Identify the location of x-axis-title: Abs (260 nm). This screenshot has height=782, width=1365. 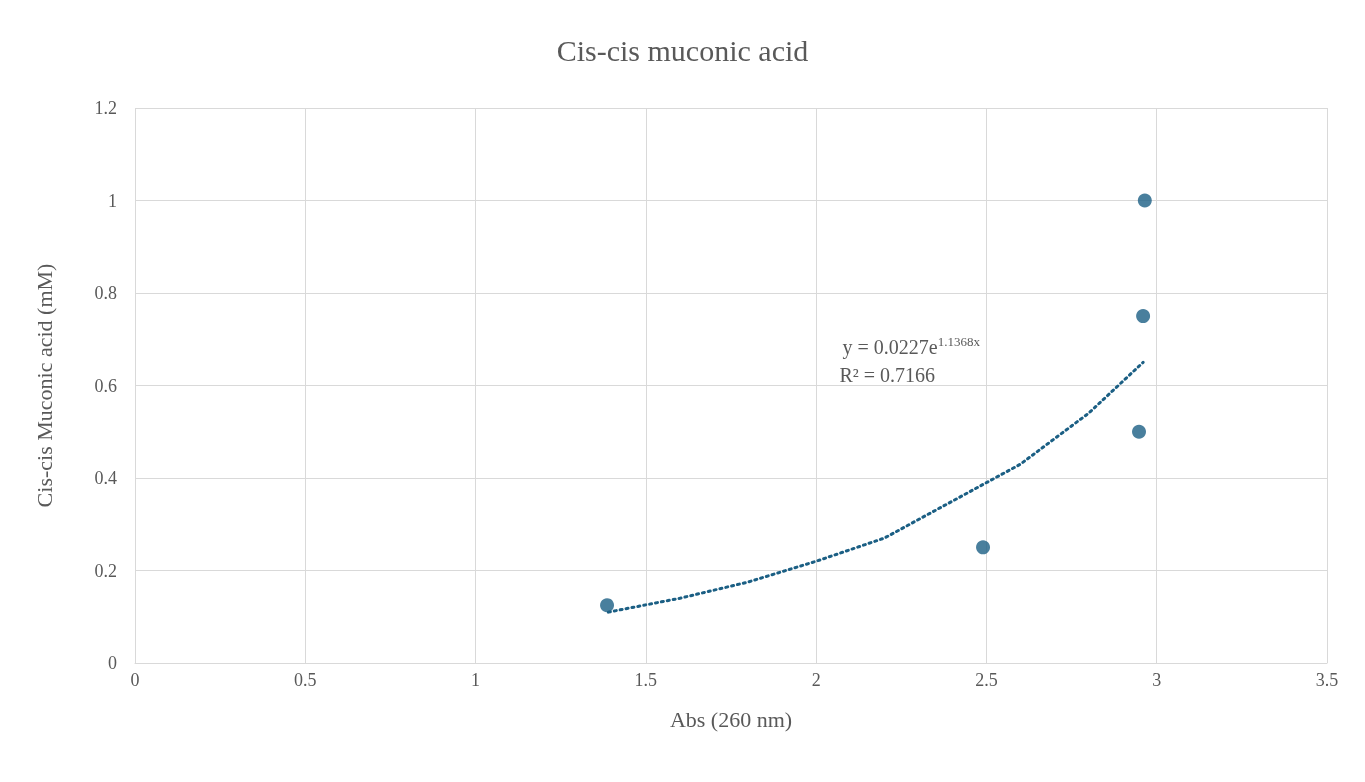
(731, 719).